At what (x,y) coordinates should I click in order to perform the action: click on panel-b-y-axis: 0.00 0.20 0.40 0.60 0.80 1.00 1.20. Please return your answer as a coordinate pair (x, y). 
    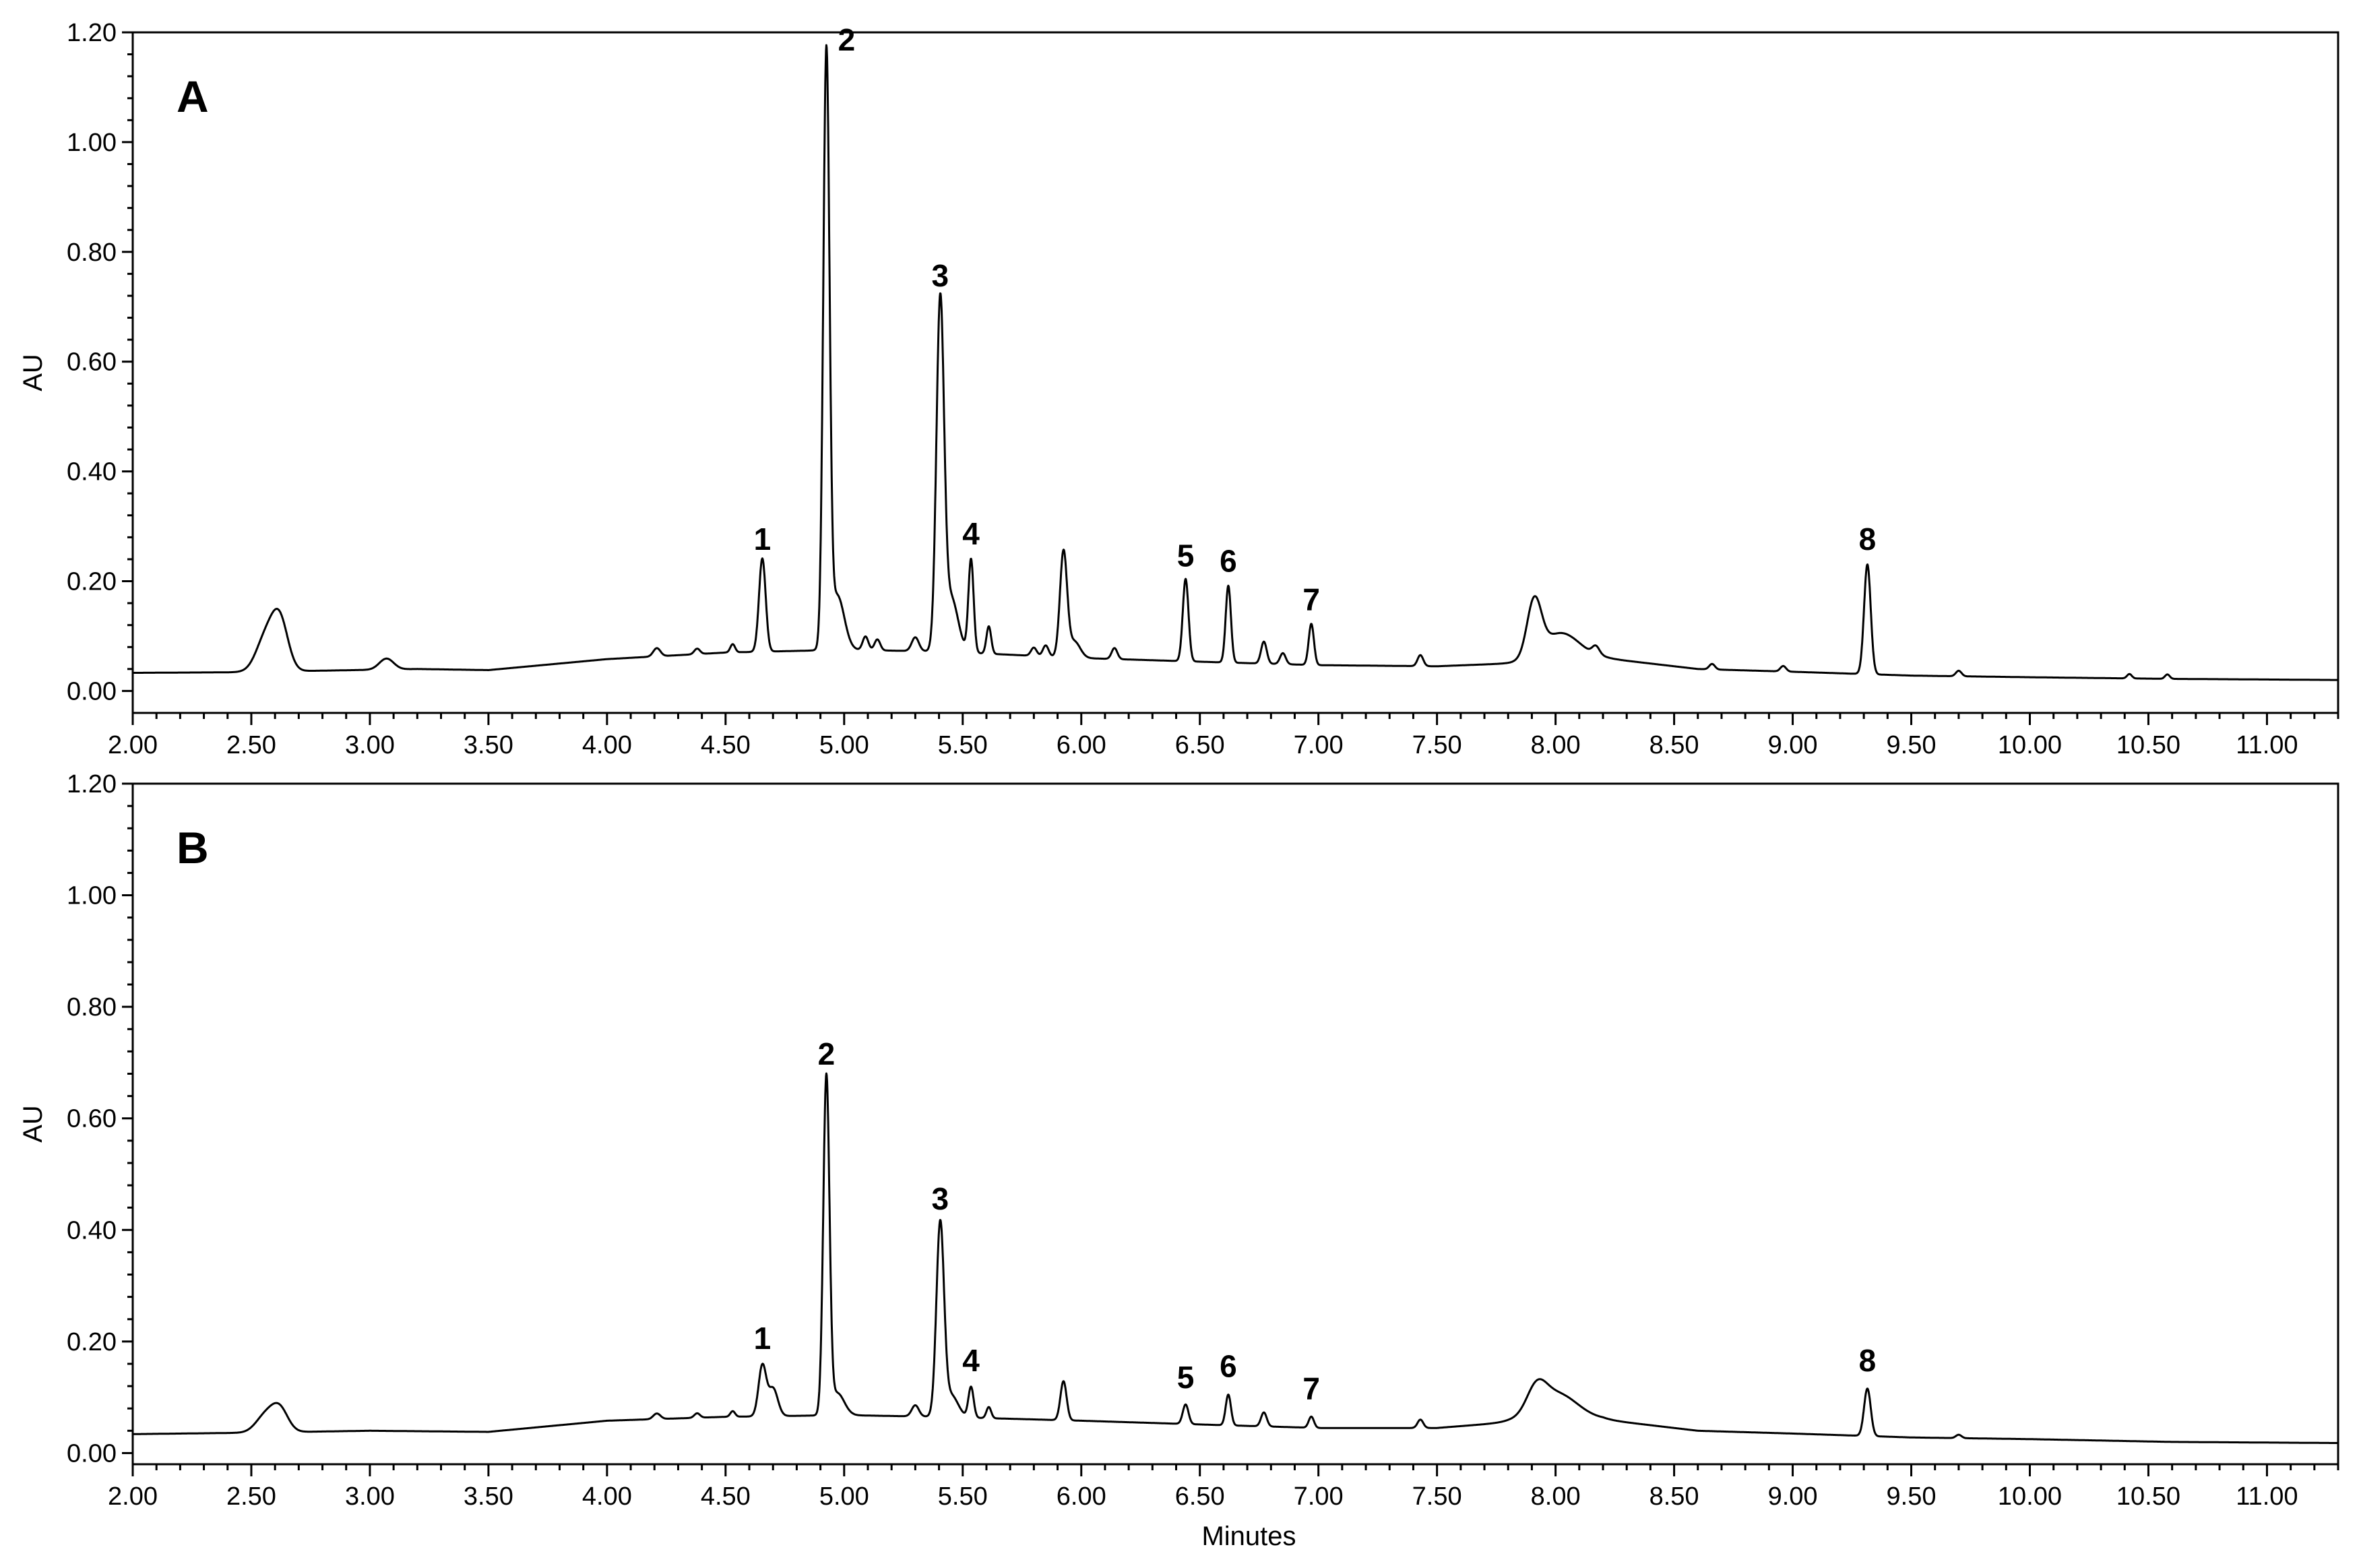
    Looking at the image, I should click on (100, 1119).